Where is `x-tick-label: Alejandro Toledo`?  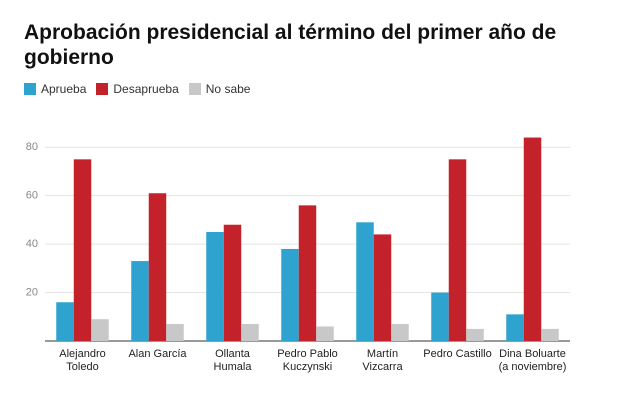 x-tick-label: Alejandro Toledo is located at coordinates (82, 360).